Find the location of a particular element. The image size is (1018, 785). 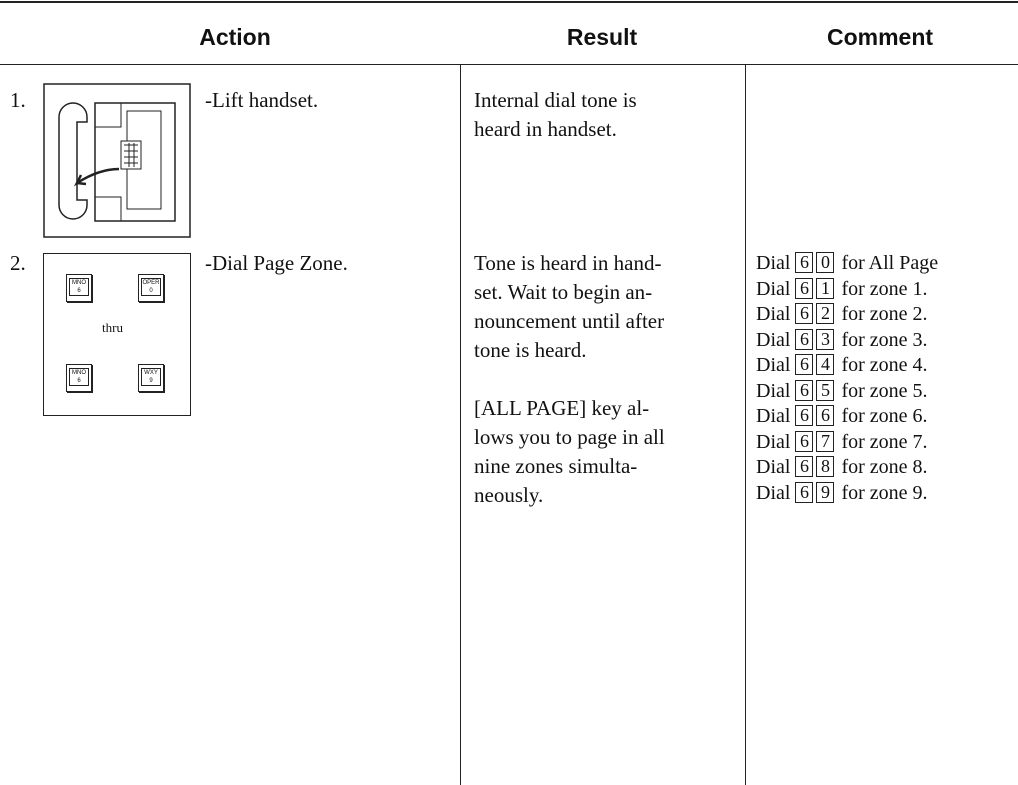

comment-line: Dial 6 4 for zone 4. is located at coordinates (842, 366).